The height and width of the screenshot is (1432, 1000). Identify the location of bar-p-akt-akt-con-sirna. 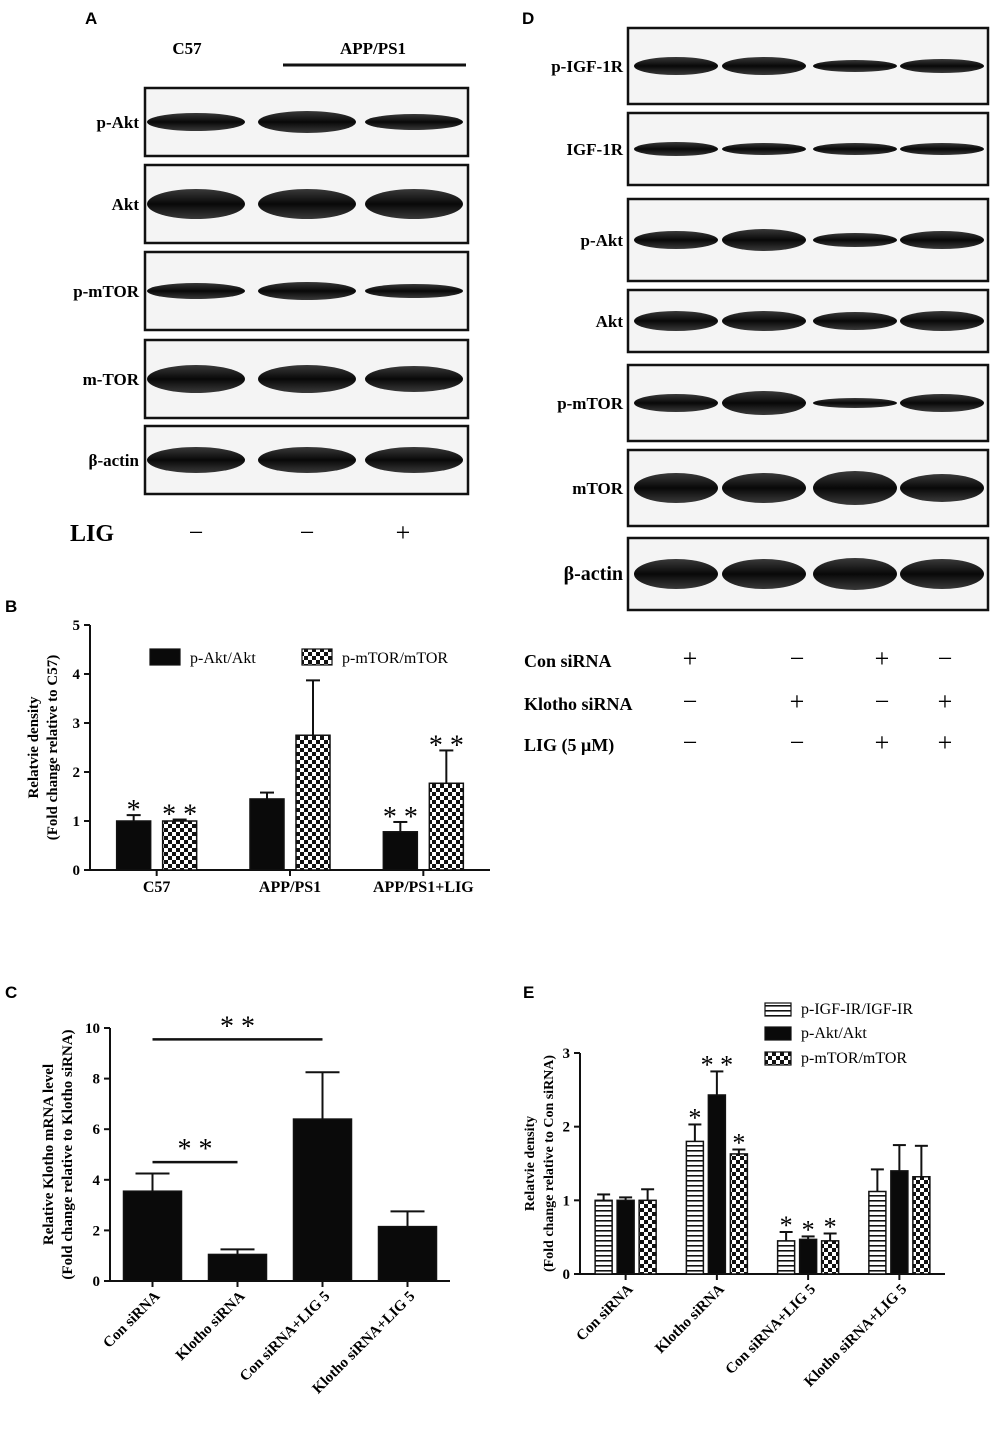
(625, 1237).